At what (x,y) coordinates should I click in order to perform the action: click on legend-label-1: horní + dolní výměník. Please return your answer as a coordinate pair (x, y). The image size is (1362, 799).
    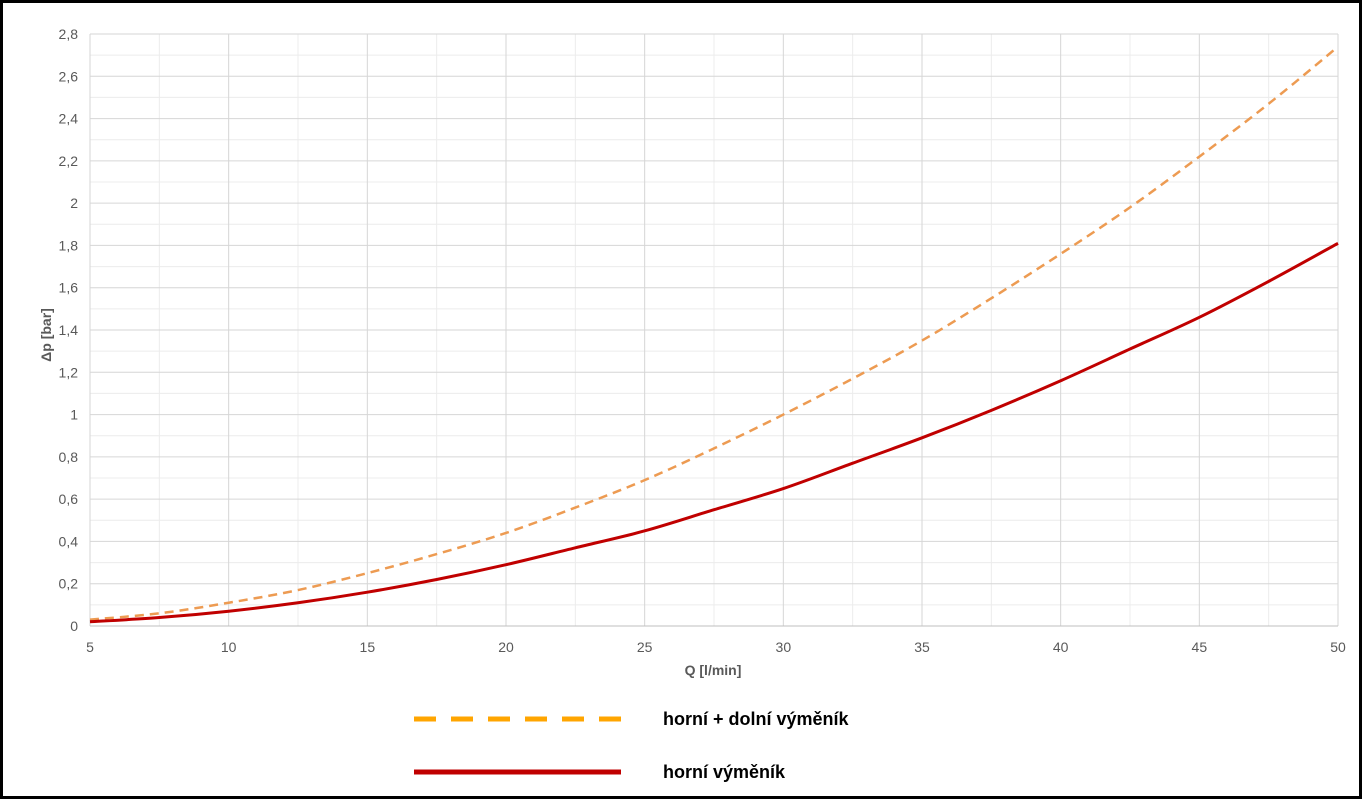
    Looking at the image, I should click on (756, 719).